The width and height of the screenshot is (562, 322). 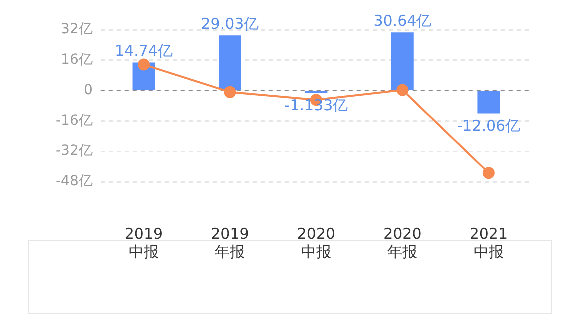 What do you see at coordinates (316, 242) in the screenshot?
I see `x-tick-label: 2020 中报` at bounding box center [316, 242].